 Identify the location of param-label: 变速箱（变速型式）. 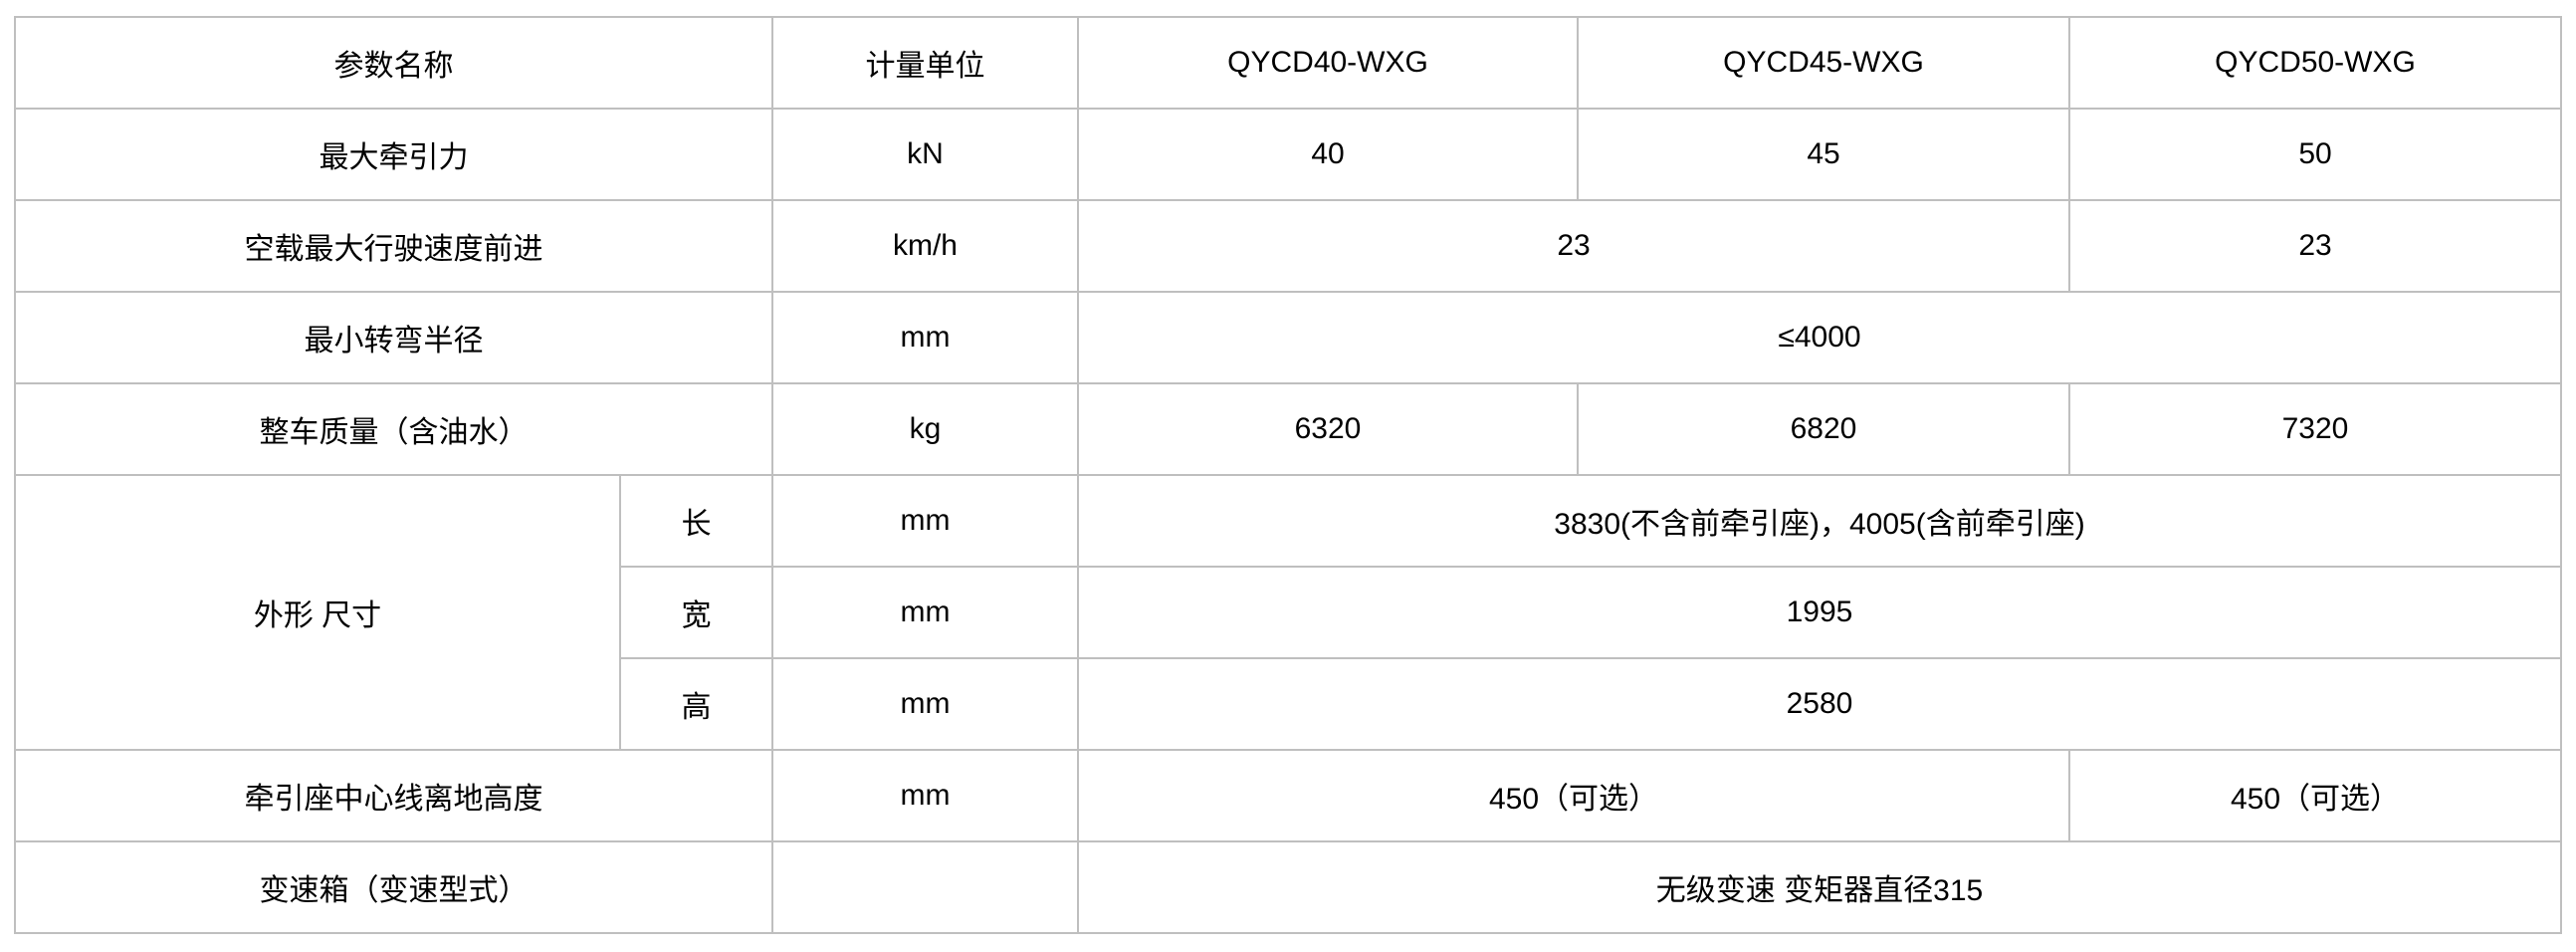
(393, 887).